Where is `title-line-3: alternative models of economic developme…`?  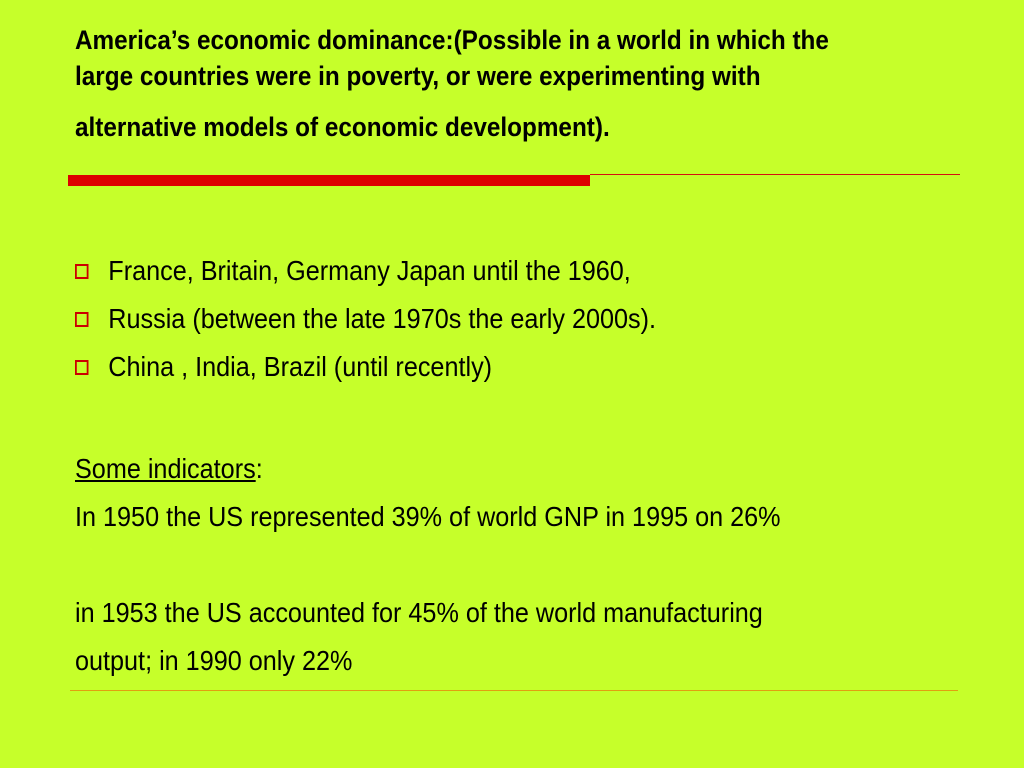 title-line-3: alternative models of economic developme… is located at coordinates (342, 126).